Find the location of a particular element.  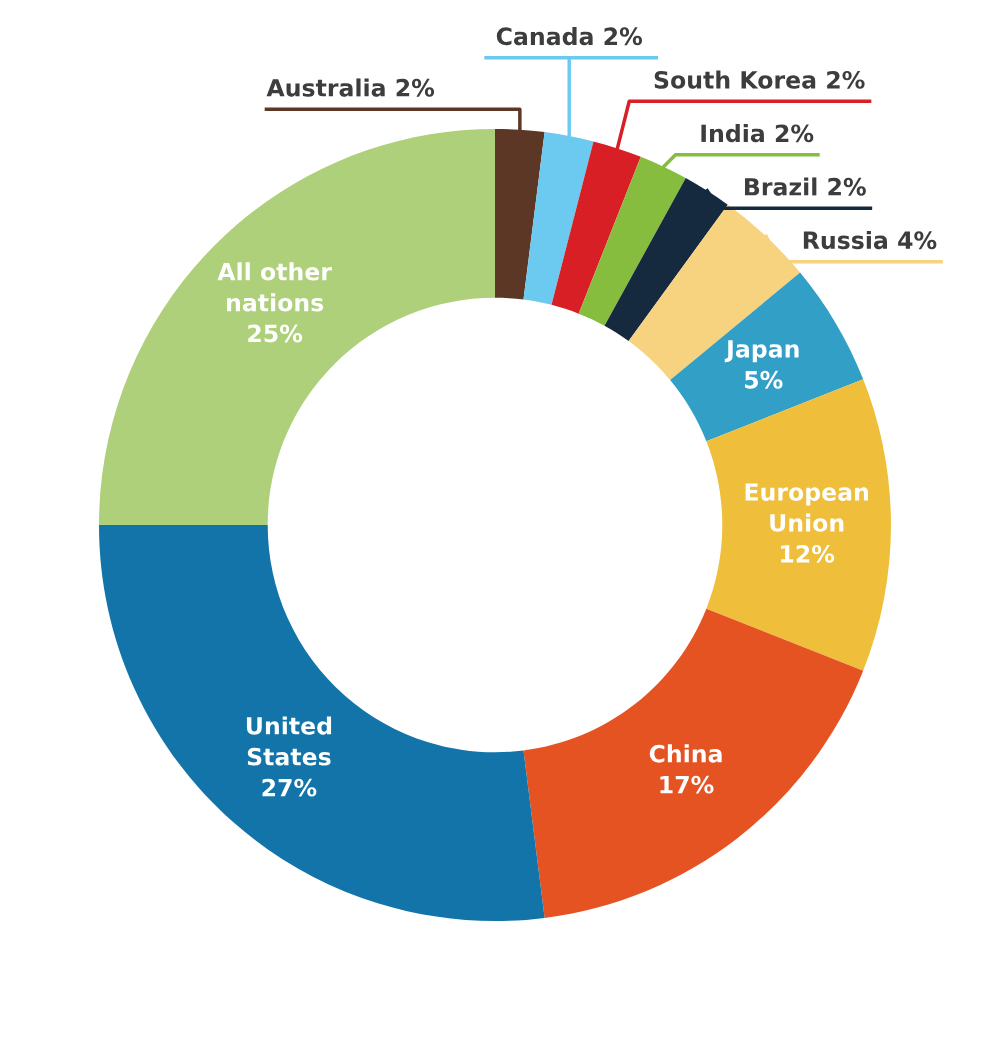

slice-label: United States is located at coordinates (289, 741).